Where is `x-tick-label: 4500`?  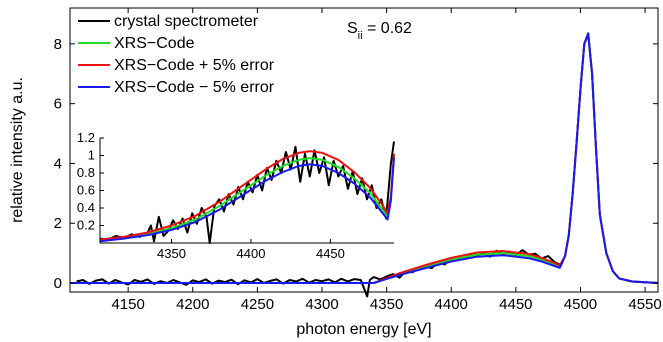
x-tick-label: 4500 is located at coordinates (580, 304).